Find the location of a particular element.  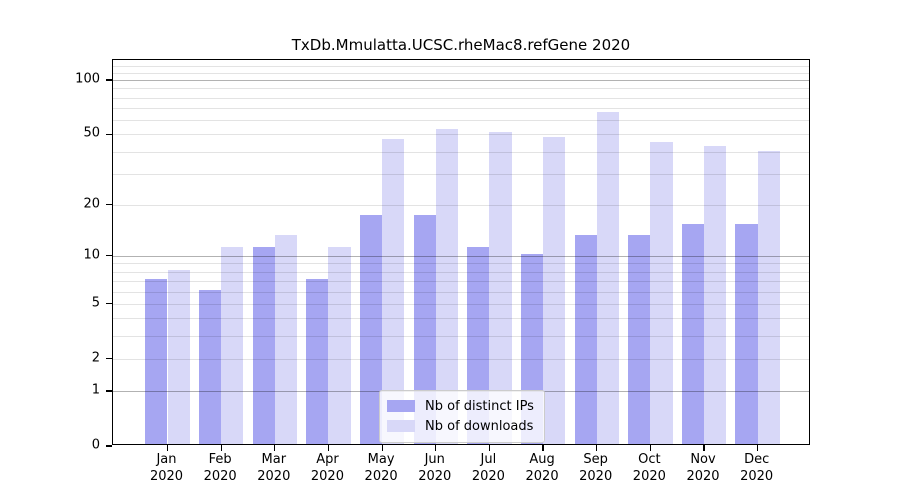

y-tick-label: 10 is located at coordinates (91, 255).